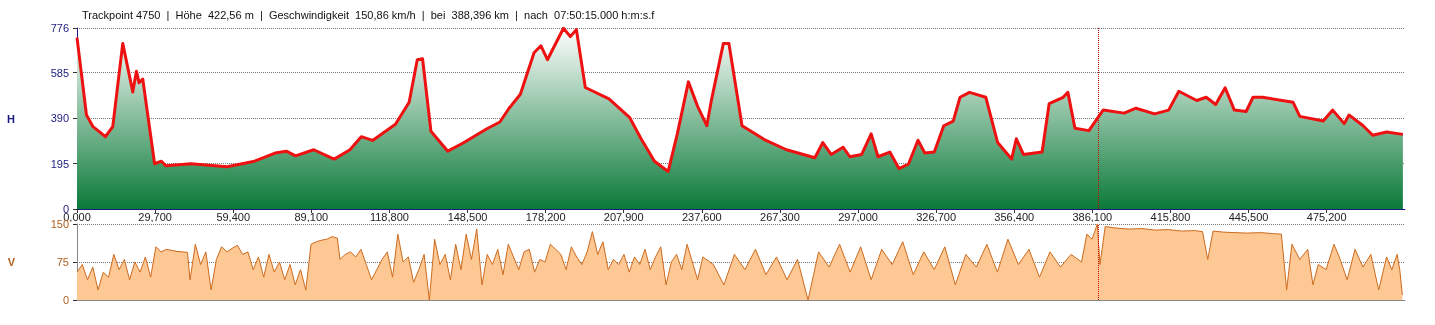 This screenshot has width=1435, height=325. Describe the element at coordinates (936, 216) in the screenshot. I see `x-tick-label: 326,700` at that location.